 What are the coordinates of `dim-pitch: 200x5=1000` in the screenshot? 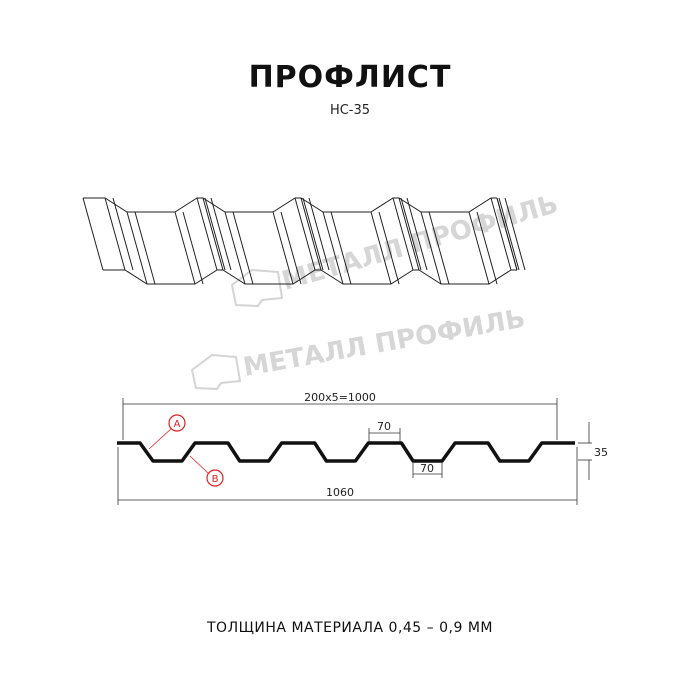 It's located at (340, 397).